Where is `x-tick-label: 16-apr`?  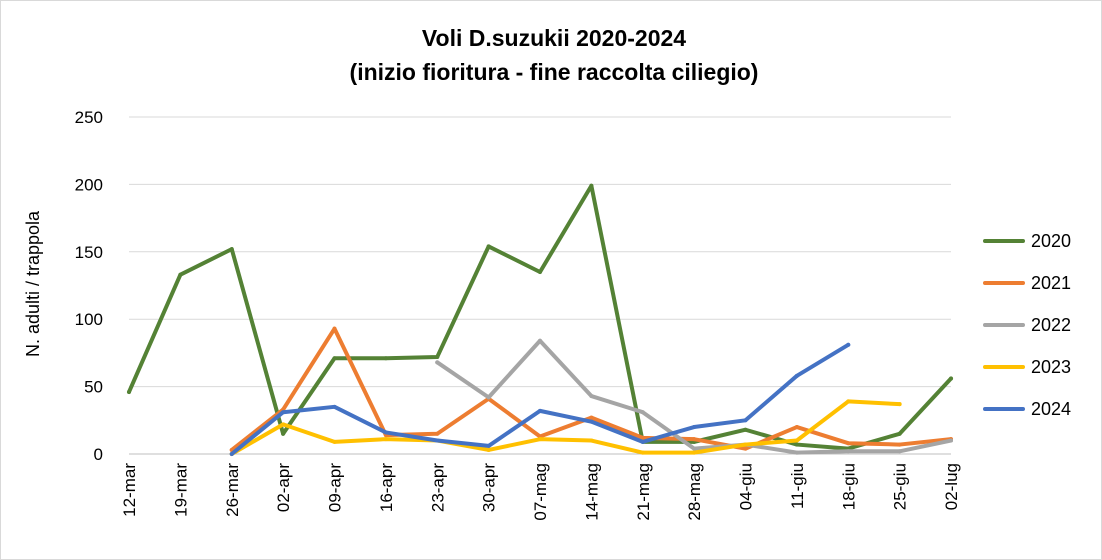 x-tick-label: 16-apr is located at coordinates (386, 487).